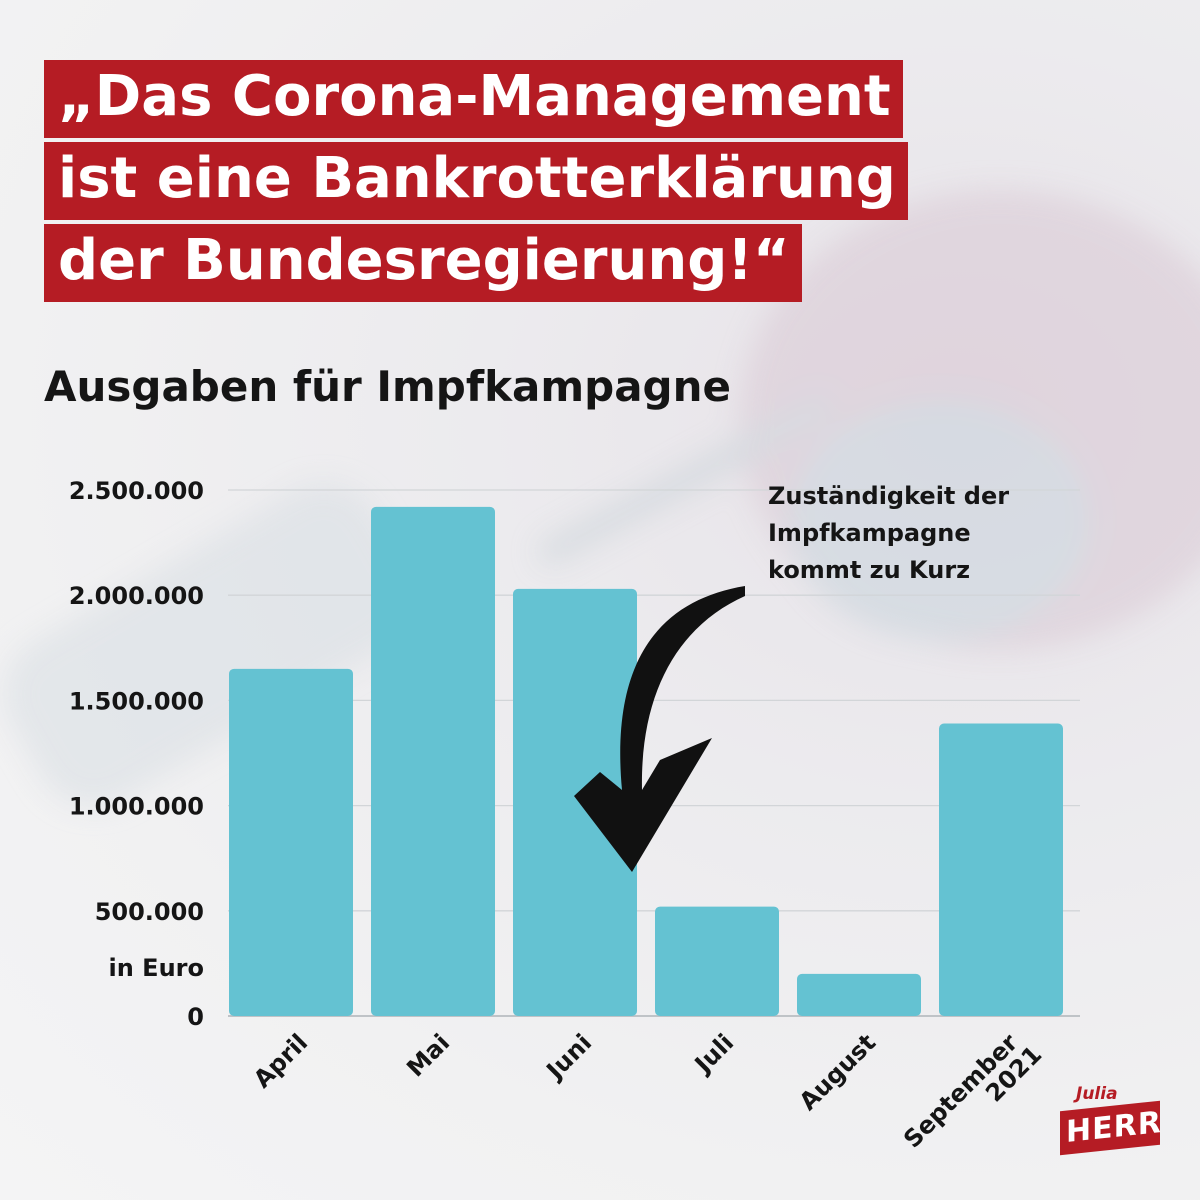  What do you see at coordinates (869, 533) in the screenshot?
I see `annotation-line-2: Impfkampagne` at bounding box center [869, 533].